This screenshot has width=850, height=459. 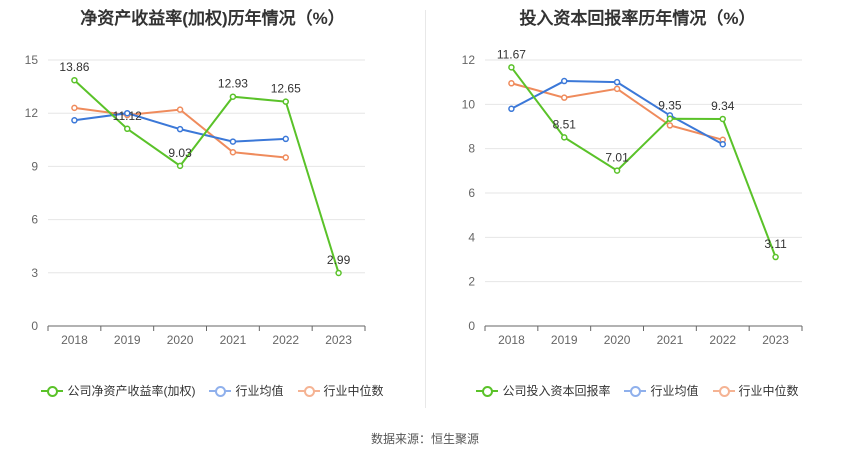 I want to click on y-tick-label: 15, so click(x=32, y=60).